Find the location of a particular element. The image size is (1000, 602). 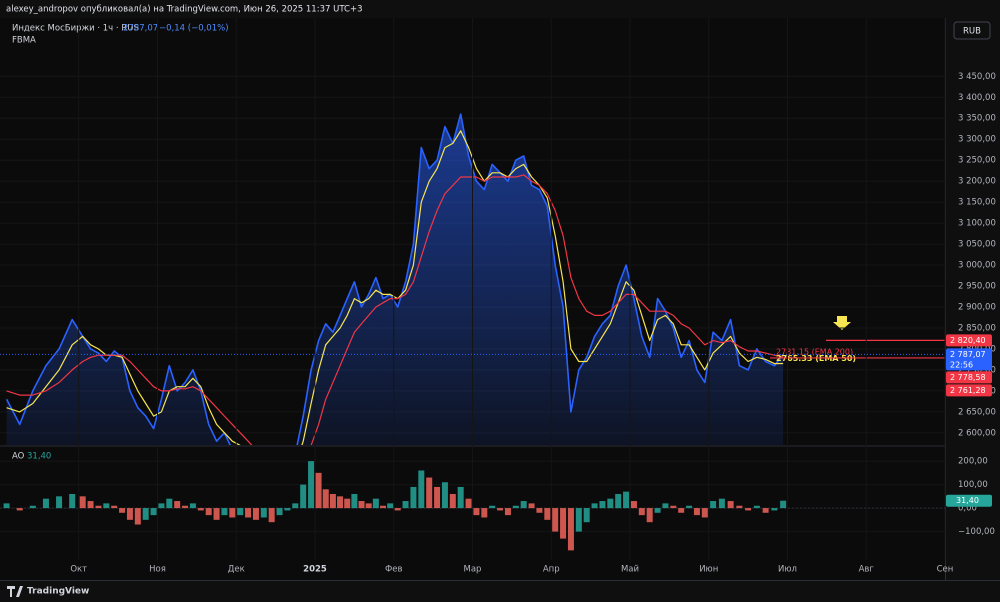

symbol-title: Индекс МосБиржи · 1ч · RUS is located at coordinates (75, 29).